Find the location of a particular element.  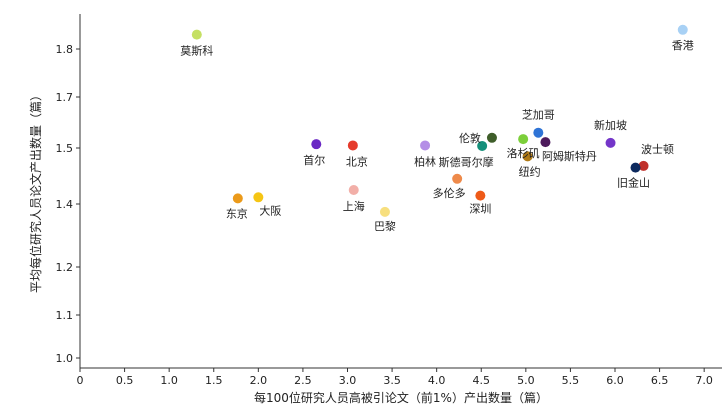

point-label: 北京 is located at coordinates (357, 161).